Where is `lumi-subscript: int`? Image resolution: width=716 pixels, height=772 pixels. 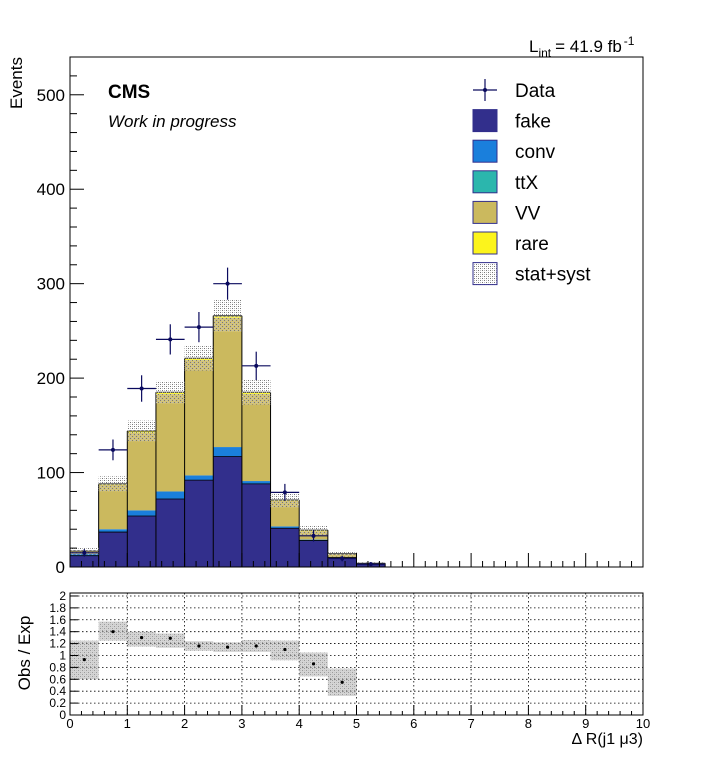
lumi-subscript: int is located at coordinates (544, 53).